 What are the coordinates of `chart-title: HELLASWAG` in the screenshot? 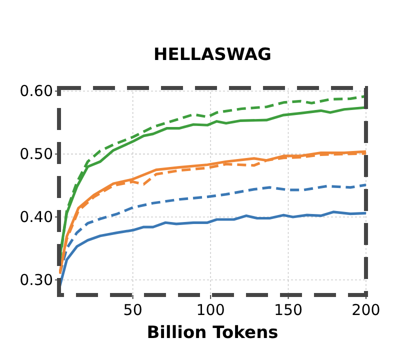 It's located at (212, 55).